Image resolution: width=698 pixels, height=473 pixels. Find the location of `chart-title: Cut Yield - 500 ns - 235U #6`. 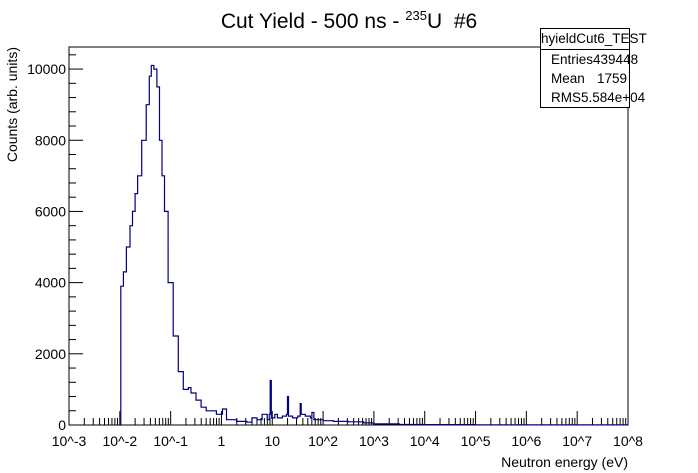

chart-title: Cut Yield - 500 ns - 235U #6 is located at coordinates (349, 21).